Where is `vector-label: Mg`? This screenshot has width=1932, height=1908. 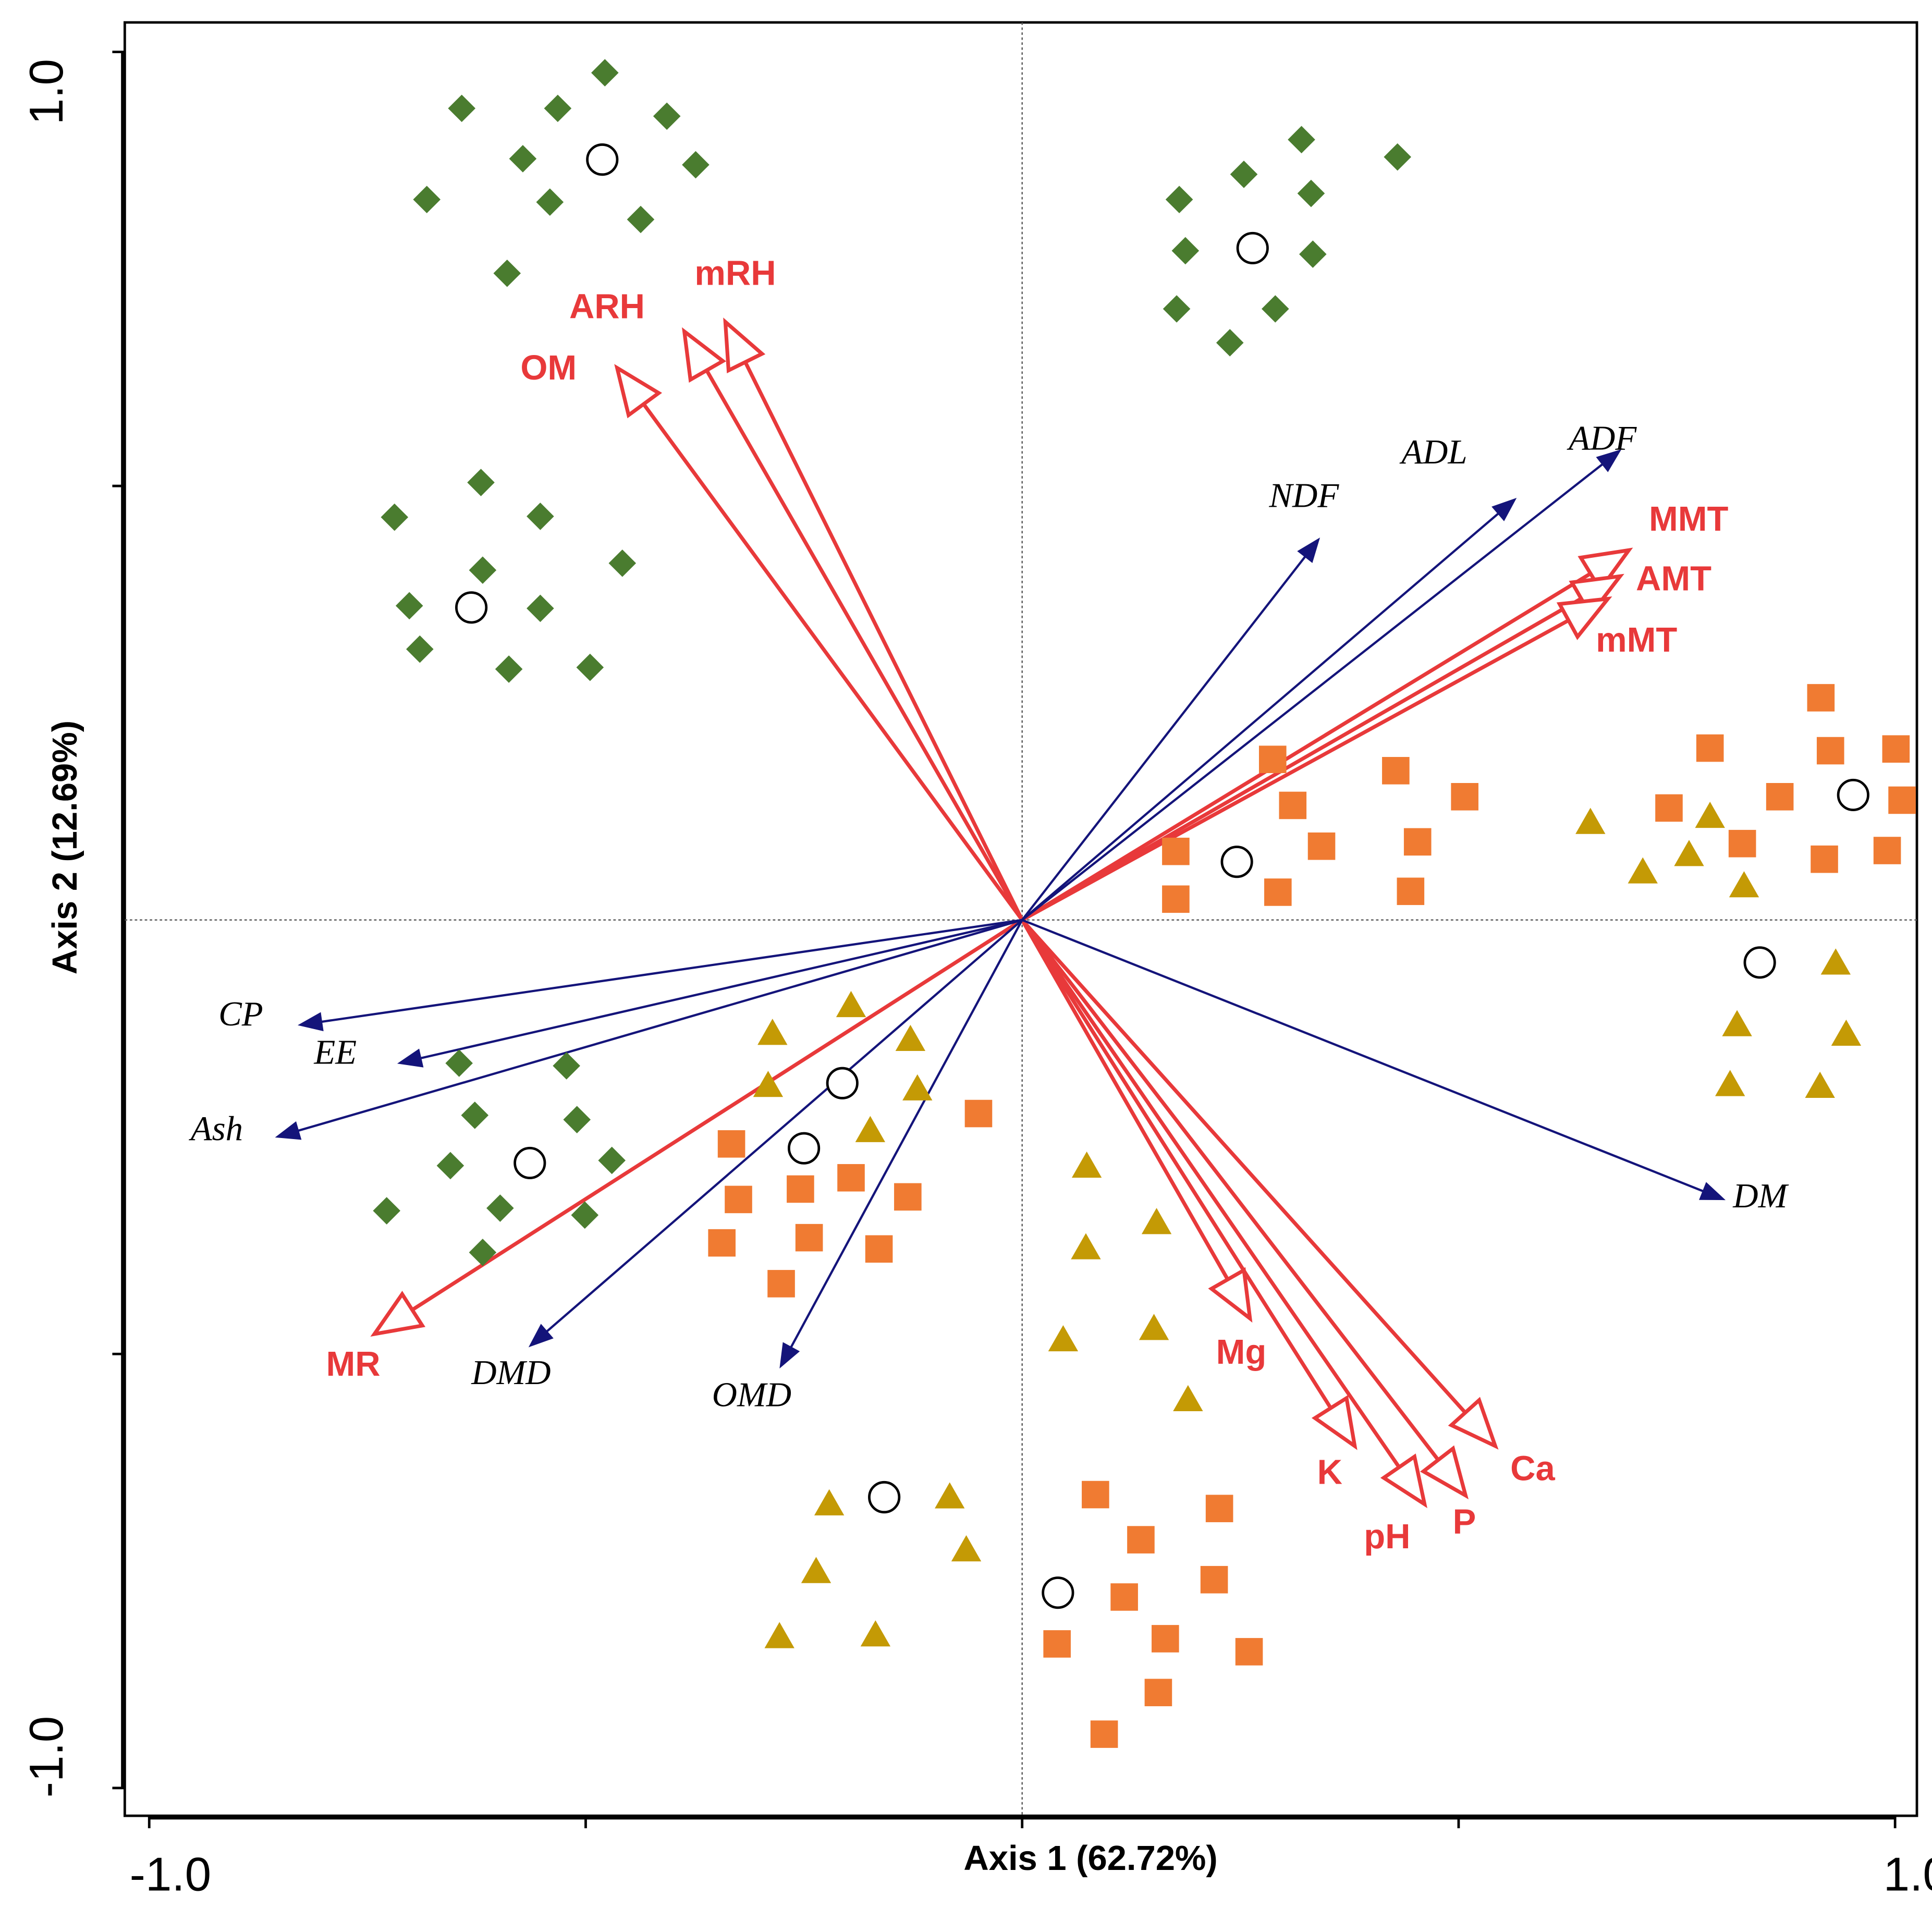
vector-label: Mg is located at coordinates (1242, 1352).